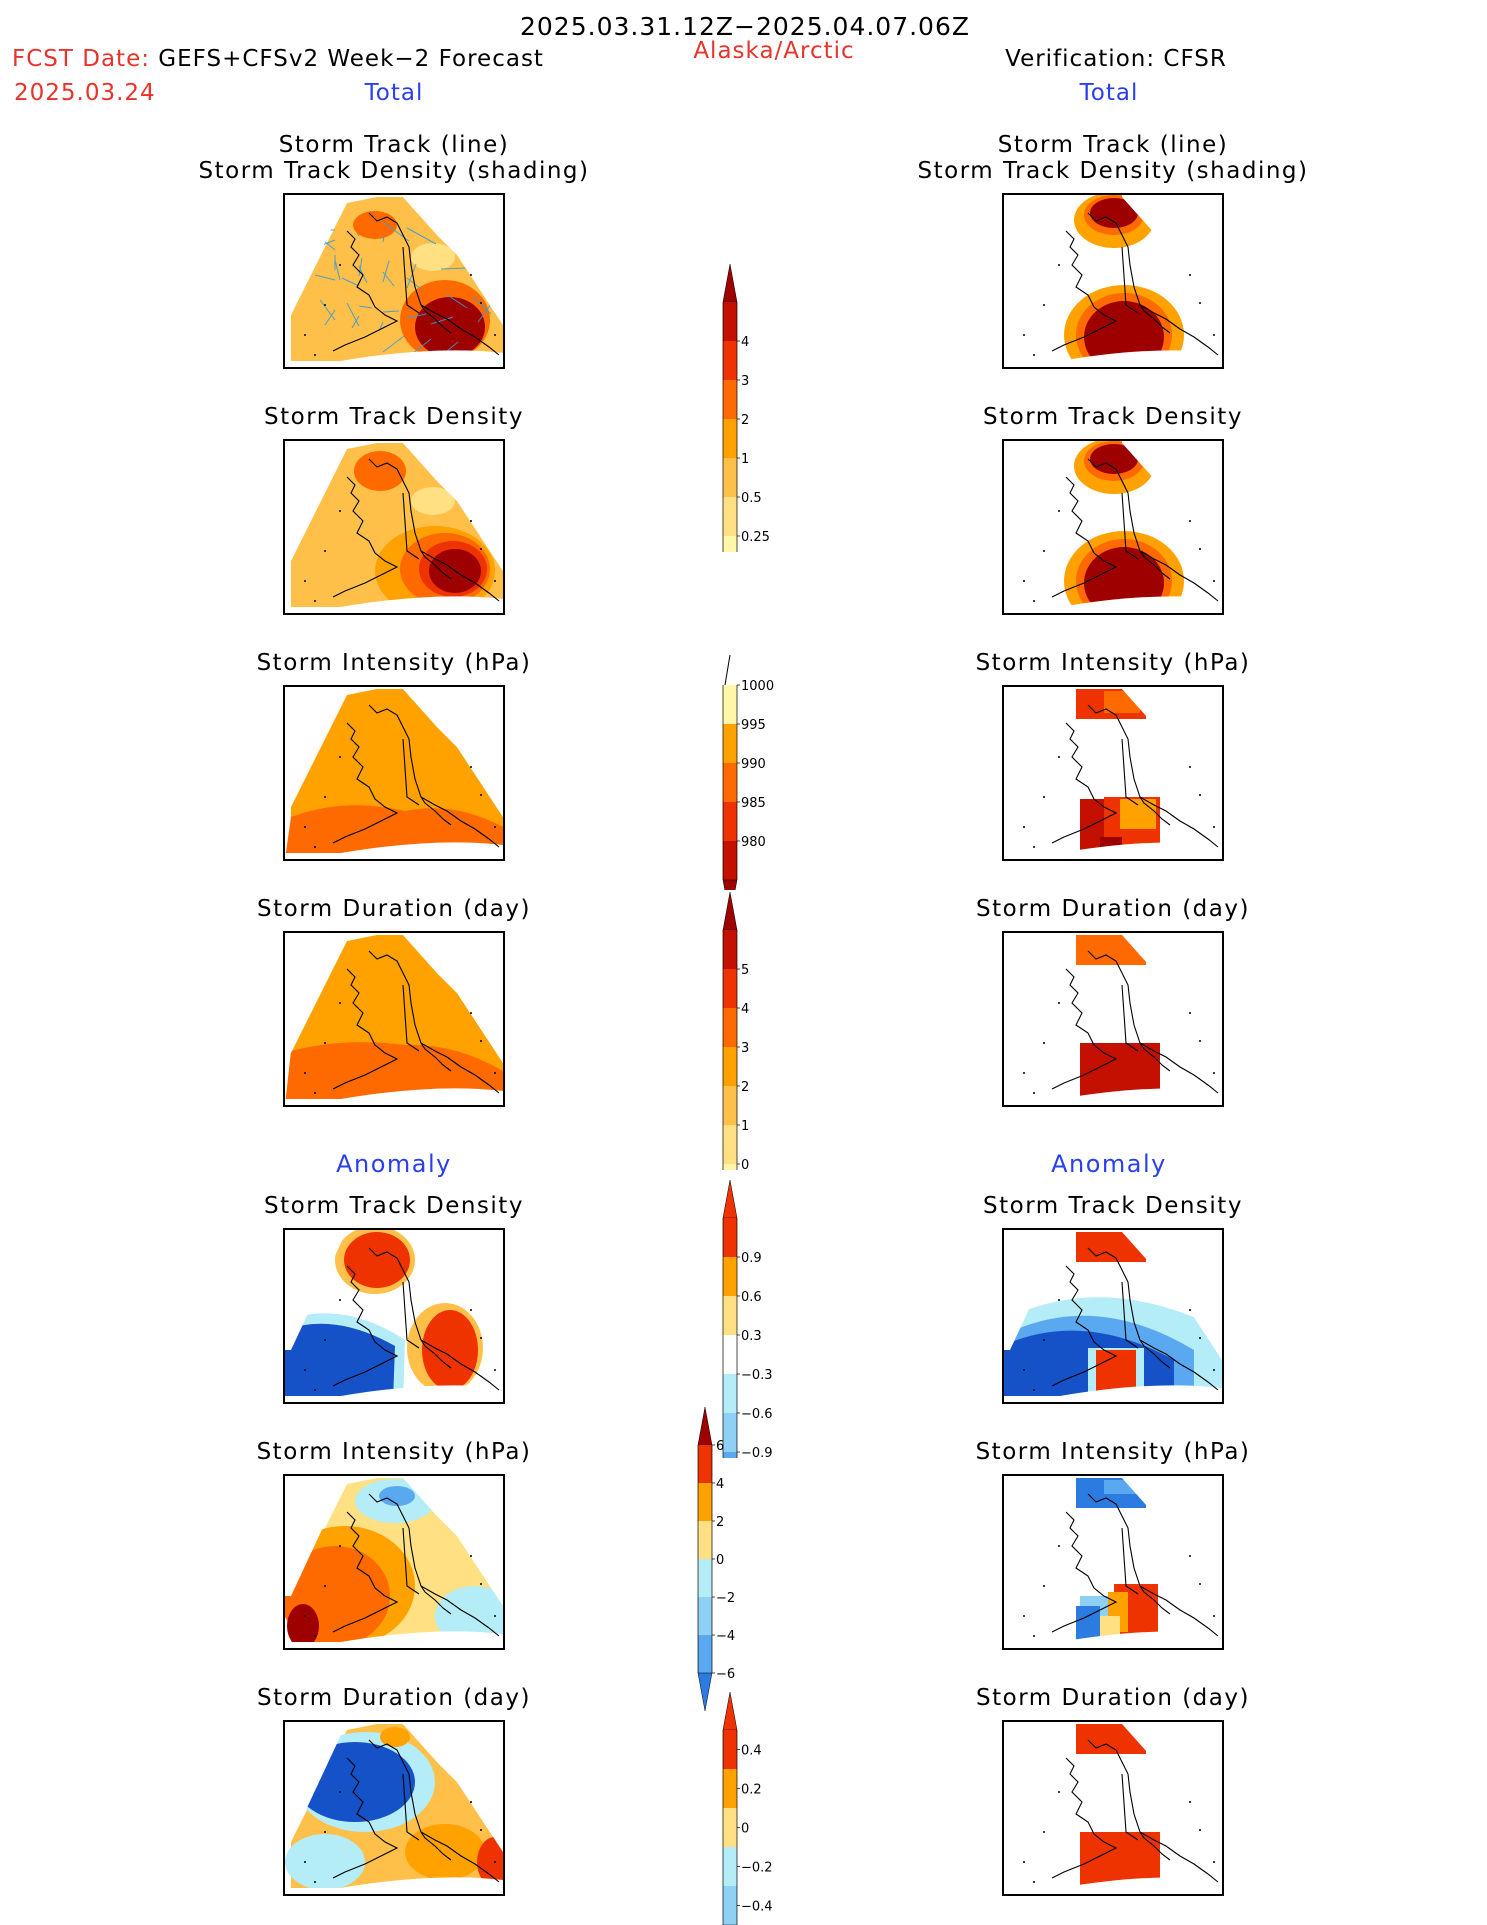 This screenshot has height=1925, width=1487. I want to click on right-panel-5-title: Storm Track Density, so click(1113, 1206).